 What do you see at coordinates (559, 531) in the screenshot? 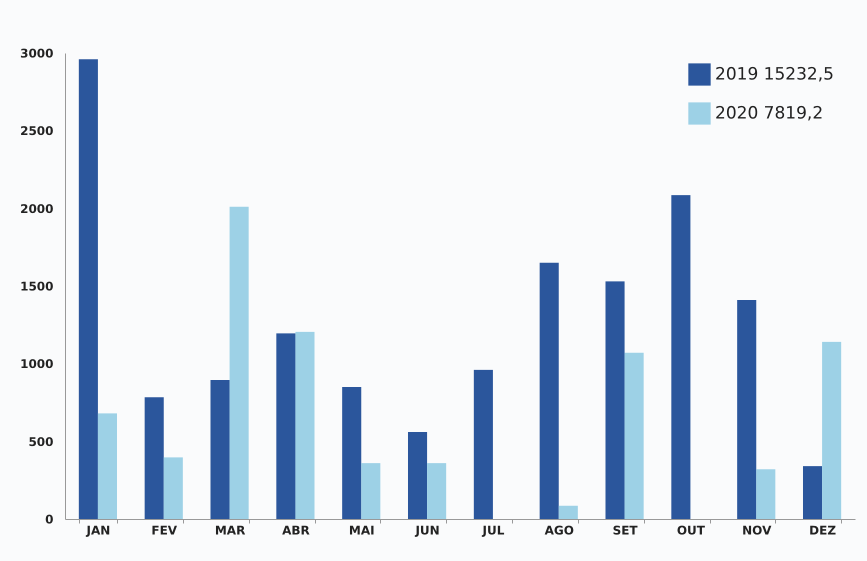
I see `x-tick-label: AGO` at bounding box center [559, 531].